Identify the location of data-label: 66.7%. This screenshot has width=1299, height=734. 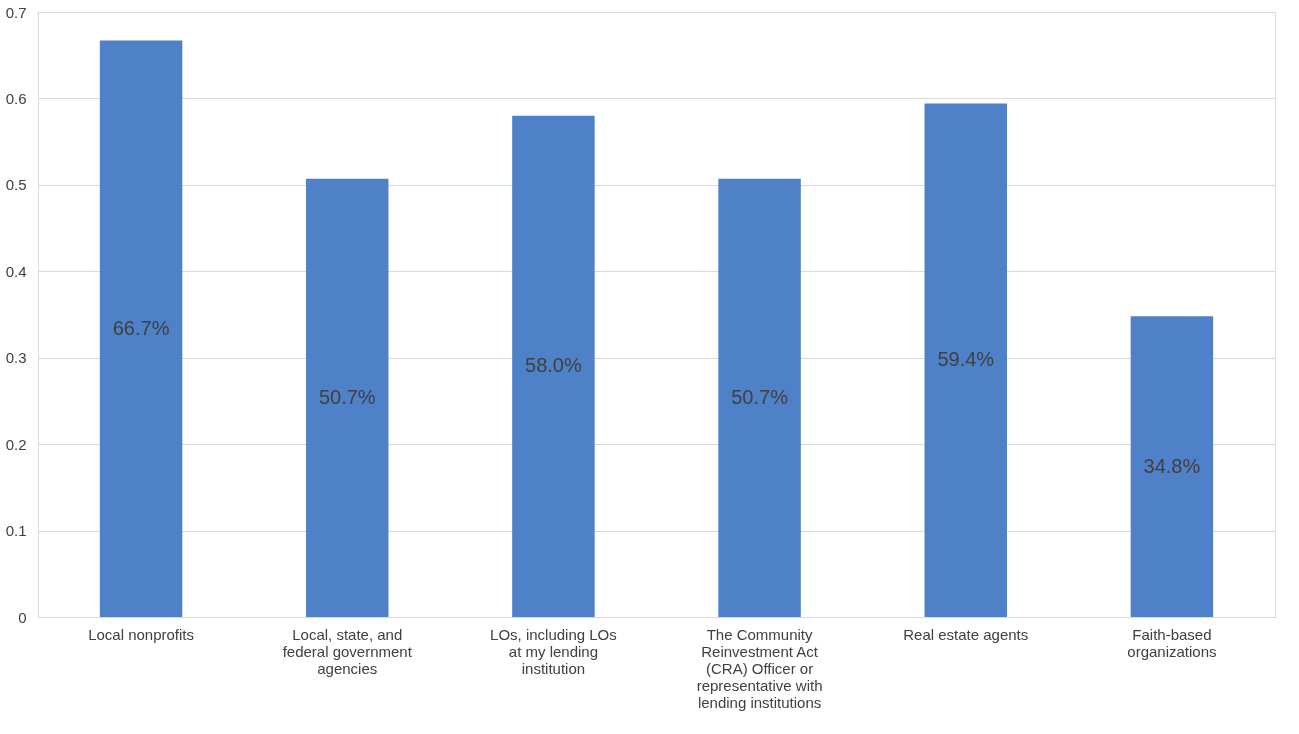
(141, 327).